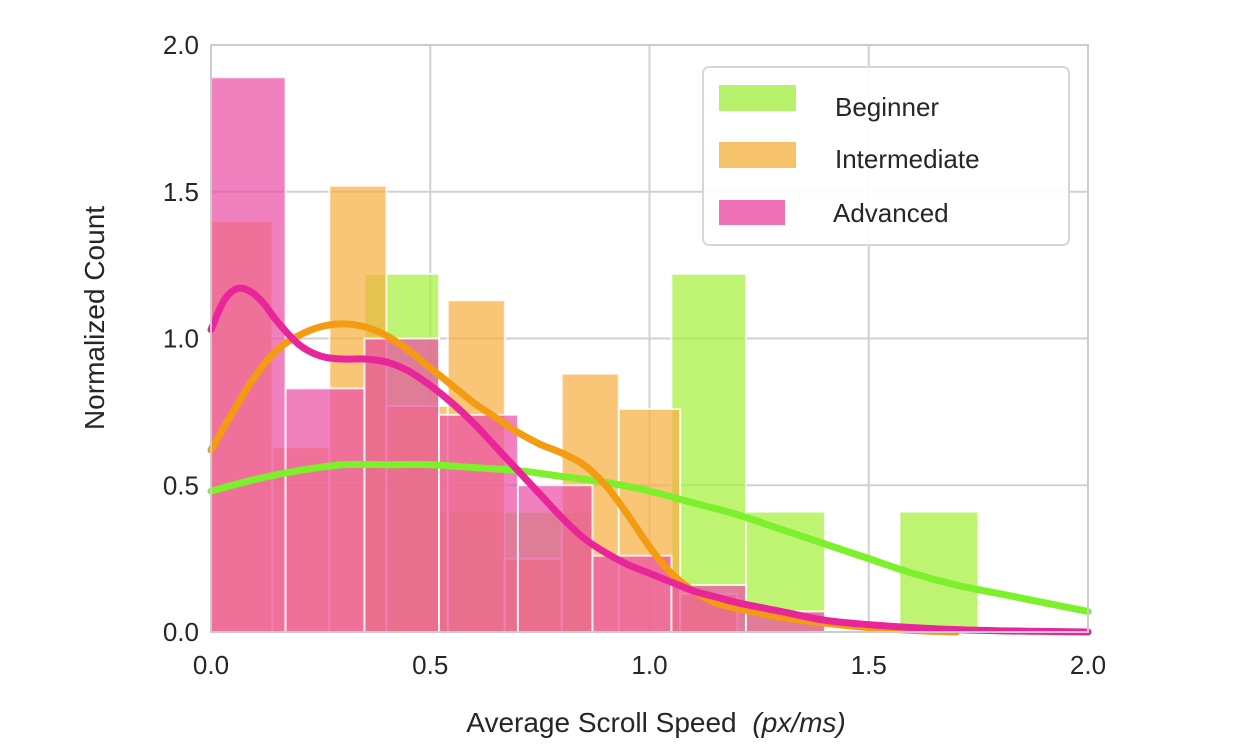  What do you see at coordinates (757, 155) in the screenshot?
I see `legend-swatch-intermediate` at bounding box center [757, 155].